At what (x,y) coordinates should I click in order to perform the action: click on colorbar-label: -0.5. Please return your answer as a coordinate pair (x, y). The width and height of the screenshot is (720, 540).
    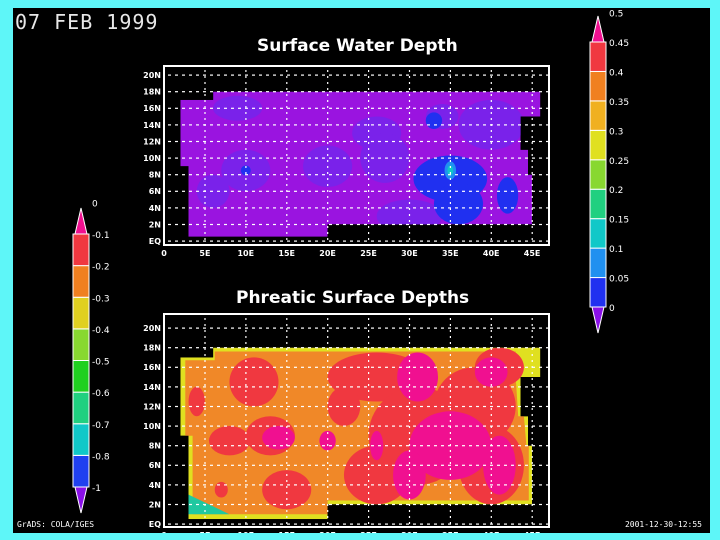
    Looking at the image, I should click on (101, 363).